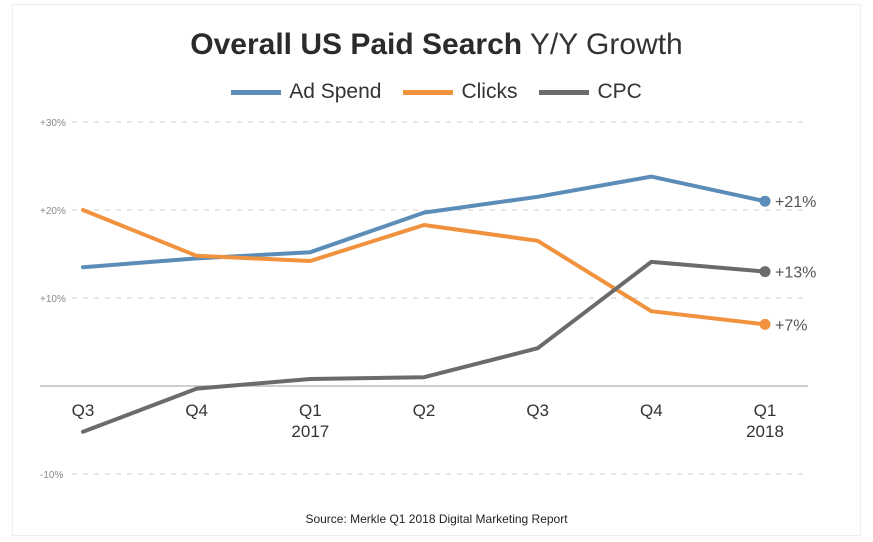 The height and width of the screenshot is (542, 873). I want to click on y-tick-label-0: +30%, so click(53, 123).